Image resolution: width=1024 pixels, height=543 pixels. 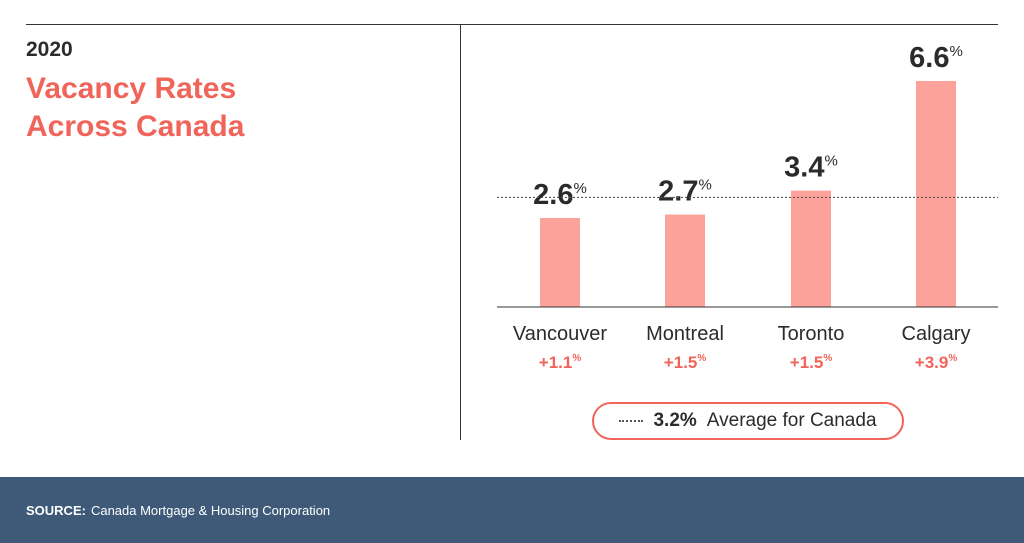 I want to click on change-label-toronto: +1.5%, so click(x=811, y=362).